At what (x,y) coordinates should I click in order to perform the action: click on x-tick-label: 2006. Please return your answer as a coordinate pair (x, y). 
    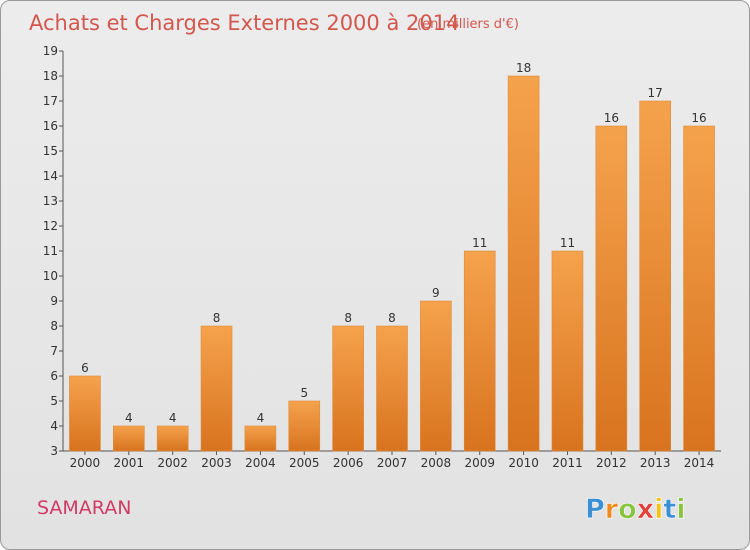
    Looking at the image, I should click on (348, 463).